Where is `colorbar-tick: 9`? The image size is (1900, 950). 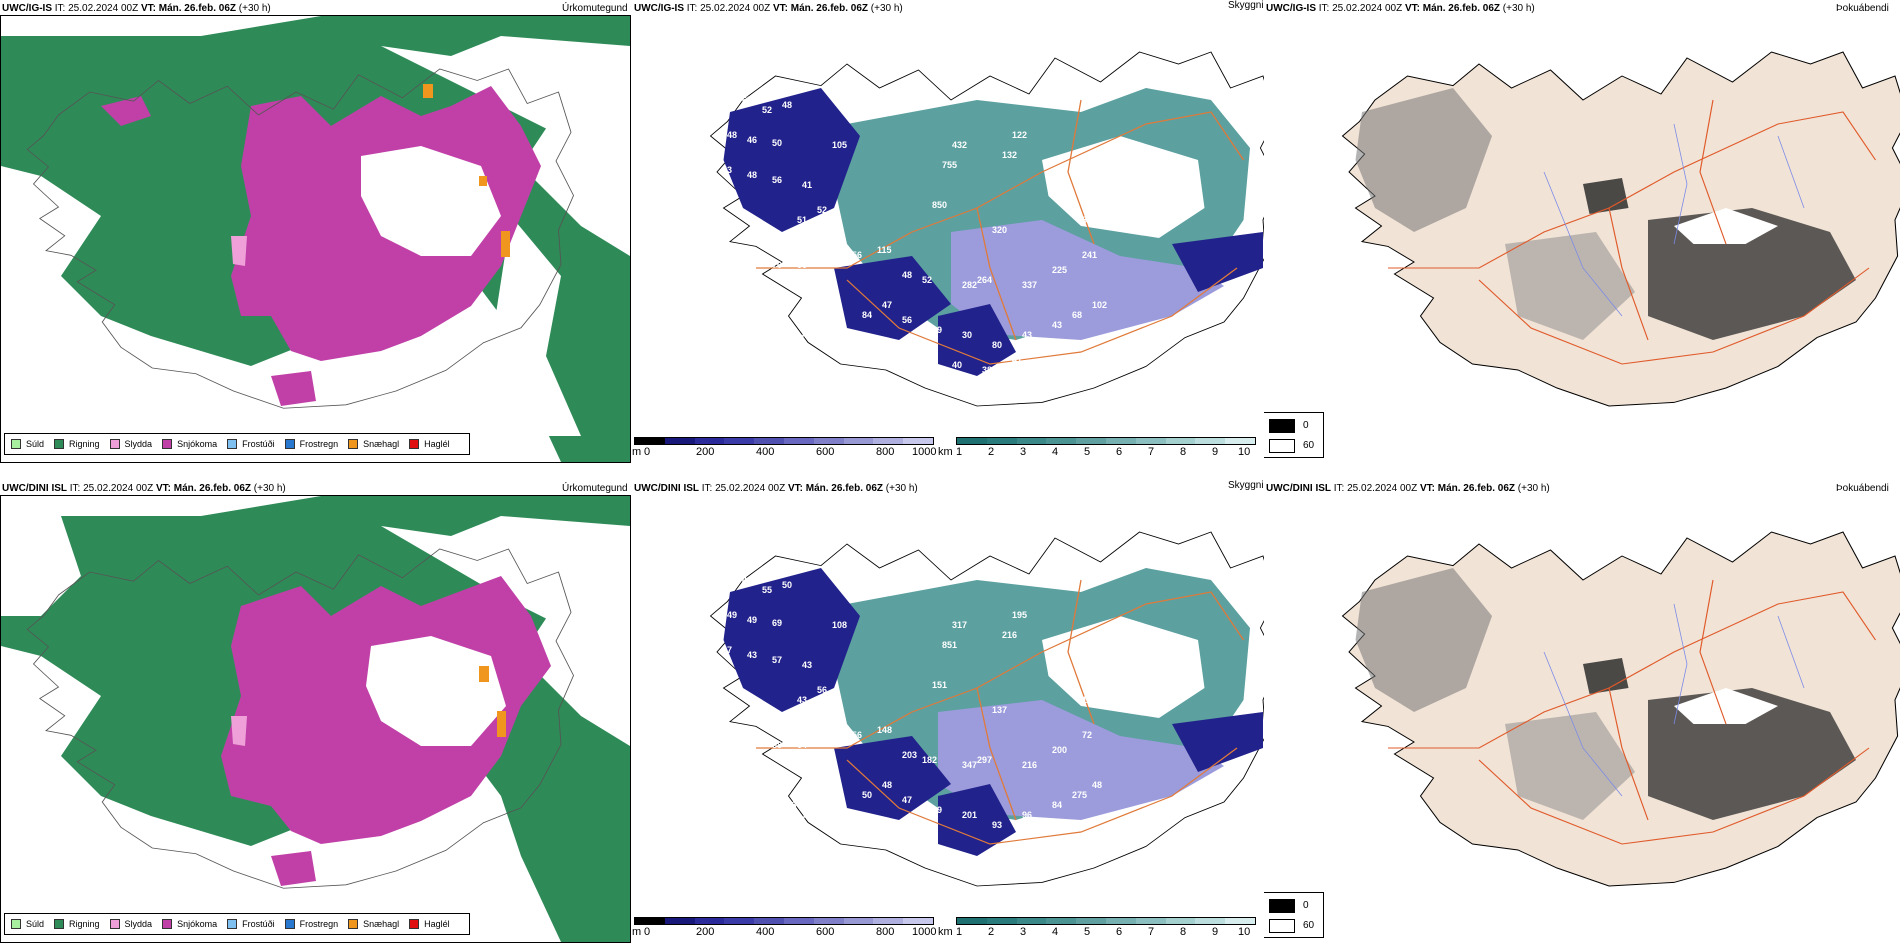
colorbar-tick: 9 is located at coordinates (1215, 452).